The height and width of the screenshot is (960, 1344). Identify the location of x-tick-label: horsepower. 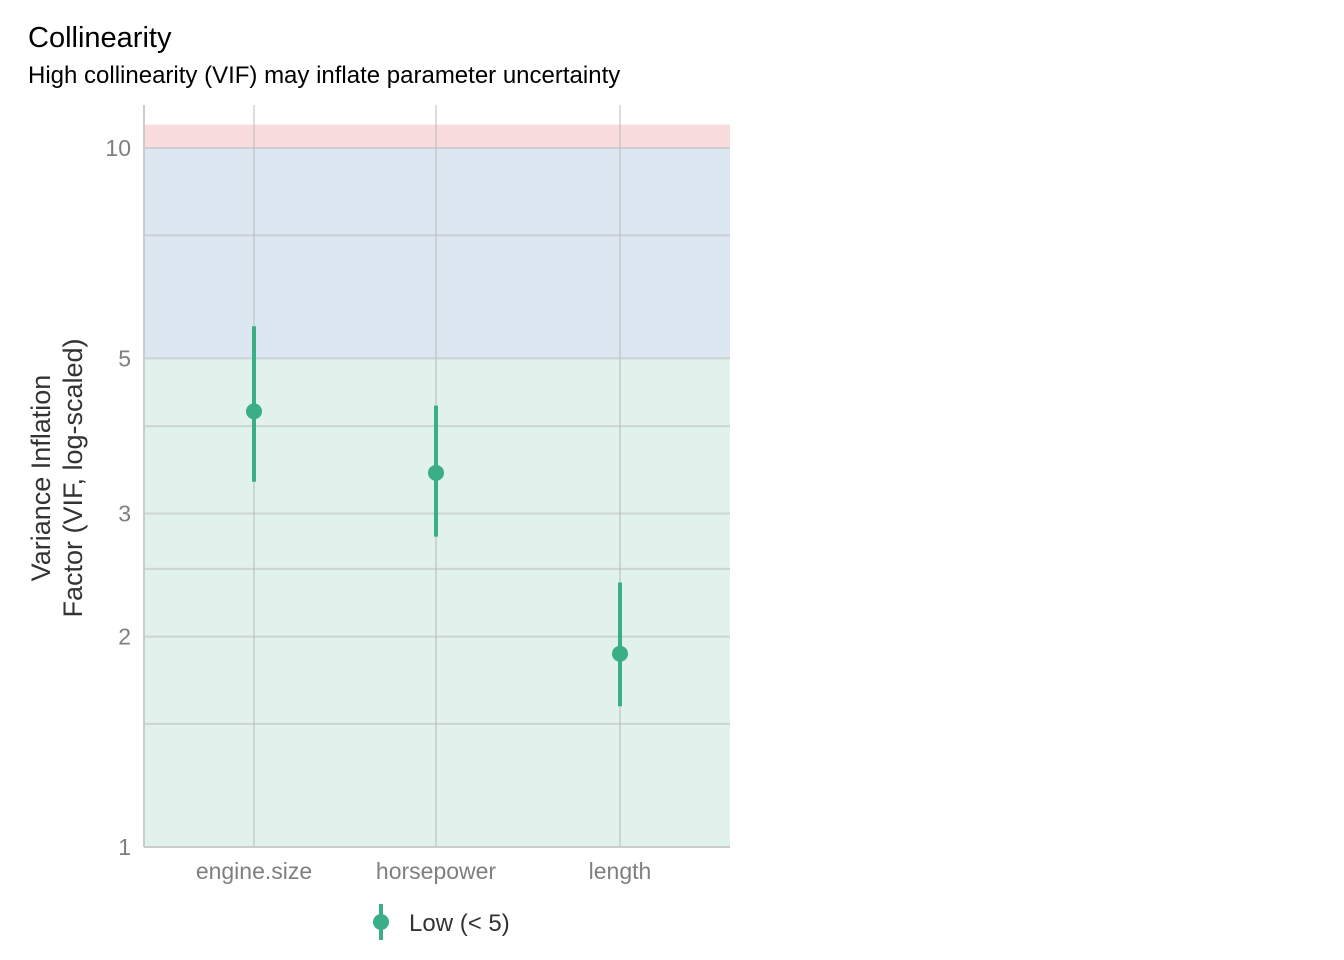
(436, 871).